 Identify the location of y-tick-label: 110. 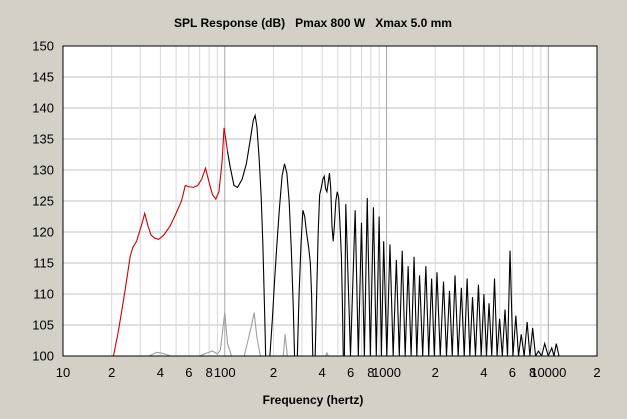
(43, 294).